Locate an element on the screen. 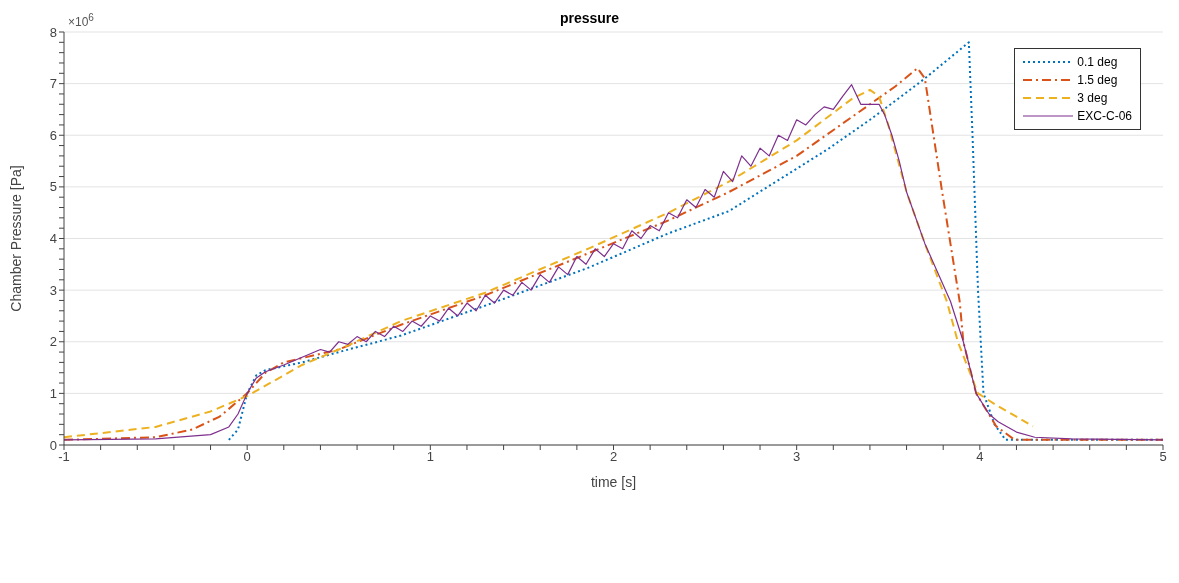 This screenshot has height=583, width=1179. legend-label: EXC-C-06 is located at coordinates (1104, 116).